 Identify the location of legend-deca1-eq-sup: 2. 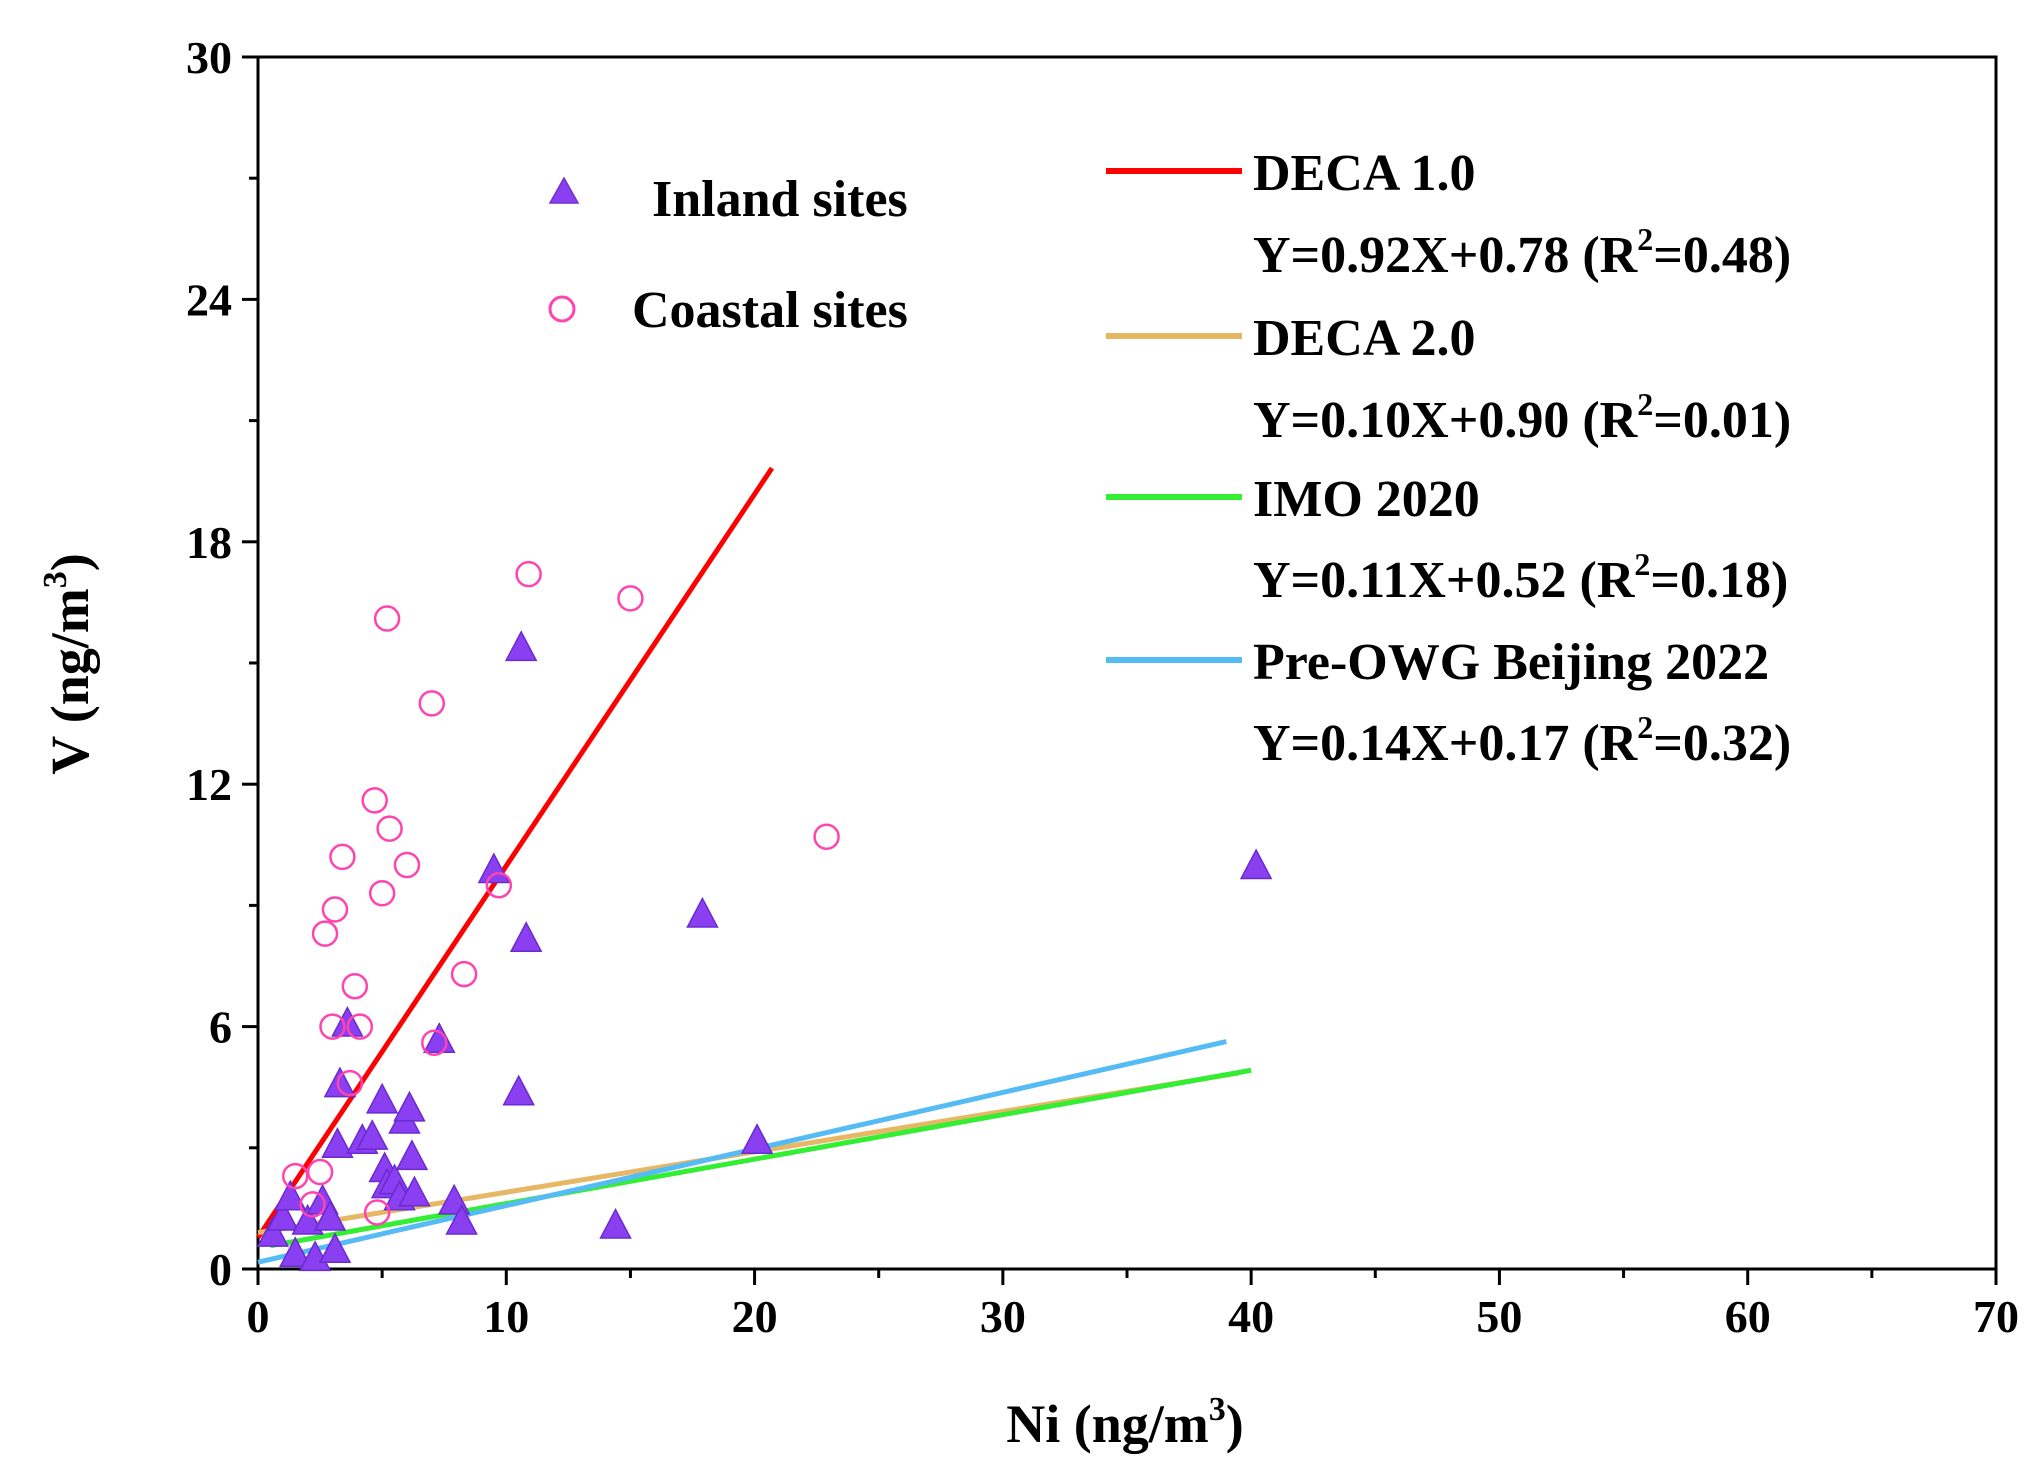
(1645, 239).